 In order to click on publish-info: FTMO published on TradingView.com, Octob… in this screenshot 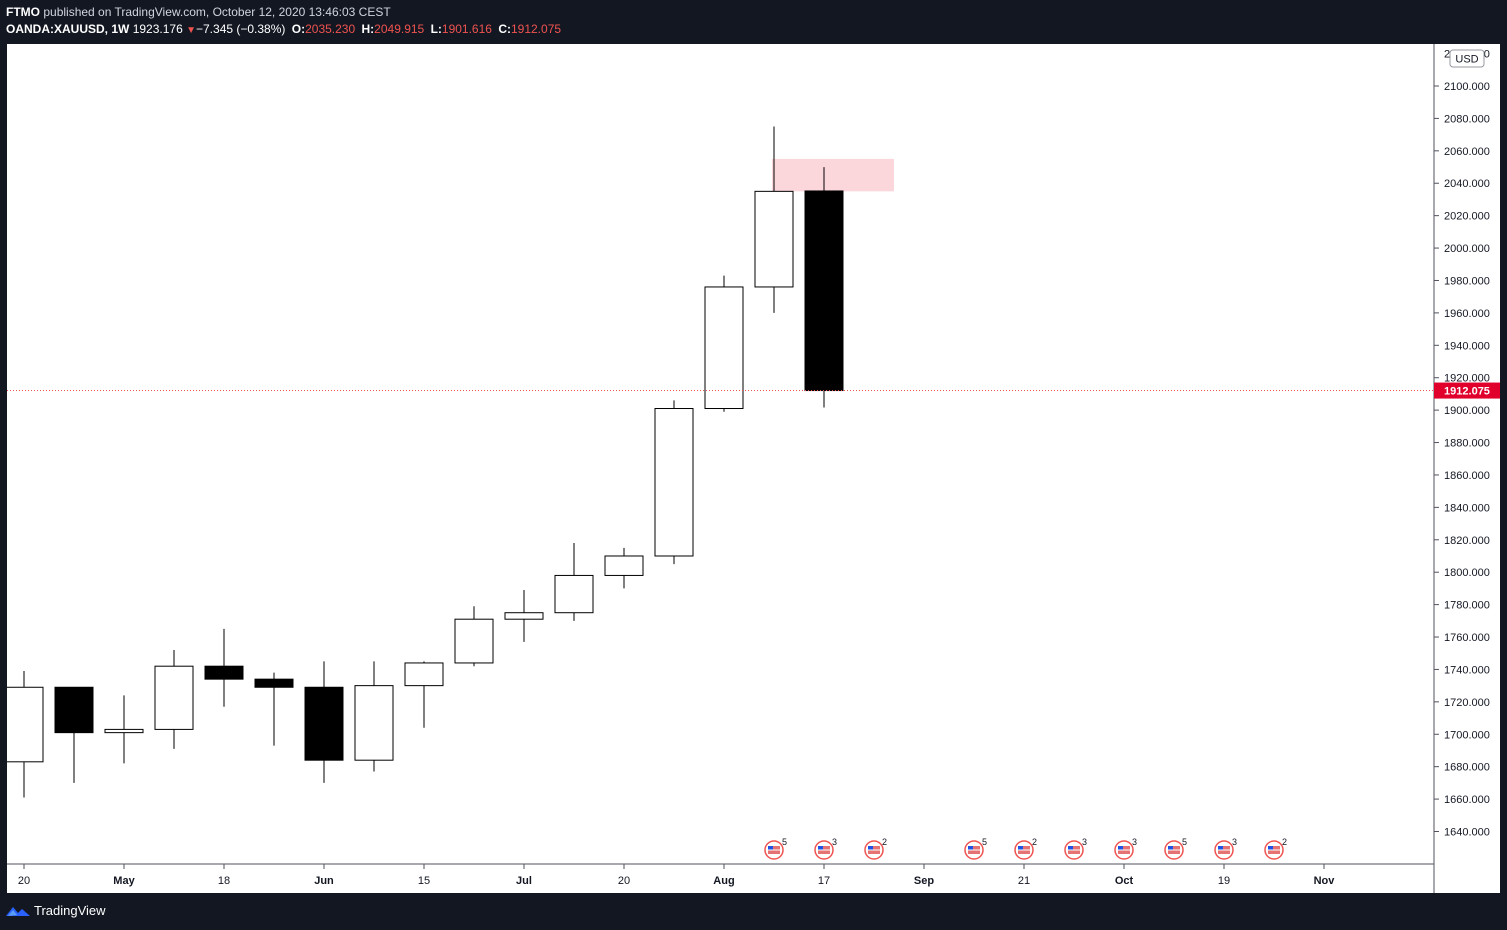, I will do `click(198, 12)`.